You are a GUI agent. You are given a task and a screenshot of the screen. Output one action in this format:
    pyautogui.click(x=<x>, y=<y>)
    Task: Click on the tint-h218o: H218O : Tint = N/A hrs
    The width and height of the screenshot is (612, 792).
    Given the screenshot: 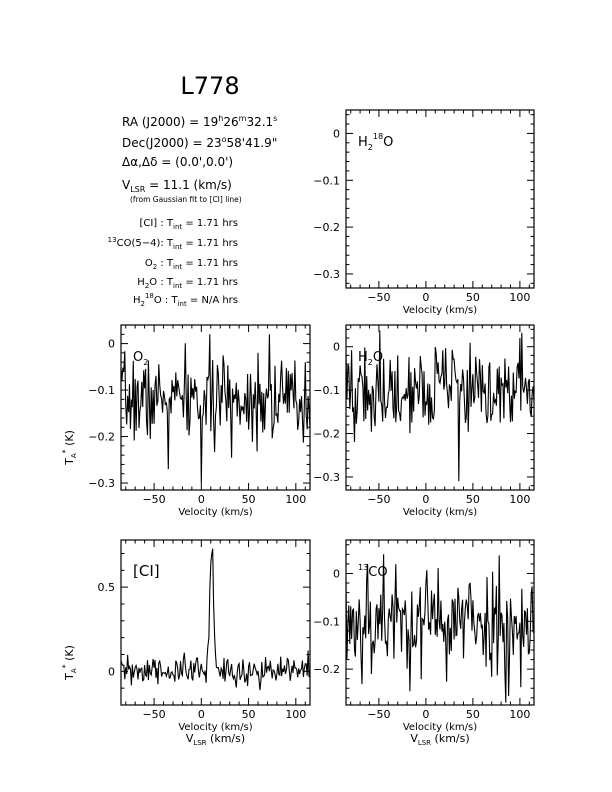 What is the action you would take?
    pyautogui.click(x=185, y=300)
    